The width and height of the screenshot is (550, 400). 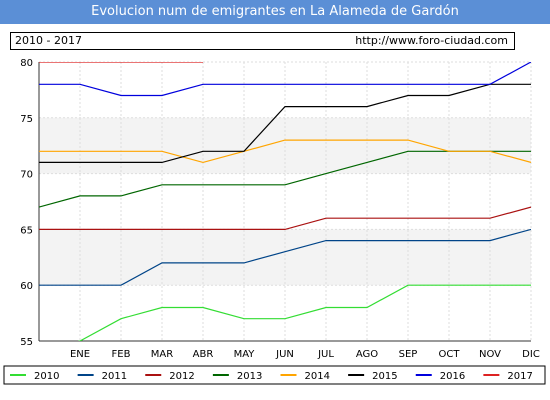 I want to click on grid-band, so click(x=285, y=257).